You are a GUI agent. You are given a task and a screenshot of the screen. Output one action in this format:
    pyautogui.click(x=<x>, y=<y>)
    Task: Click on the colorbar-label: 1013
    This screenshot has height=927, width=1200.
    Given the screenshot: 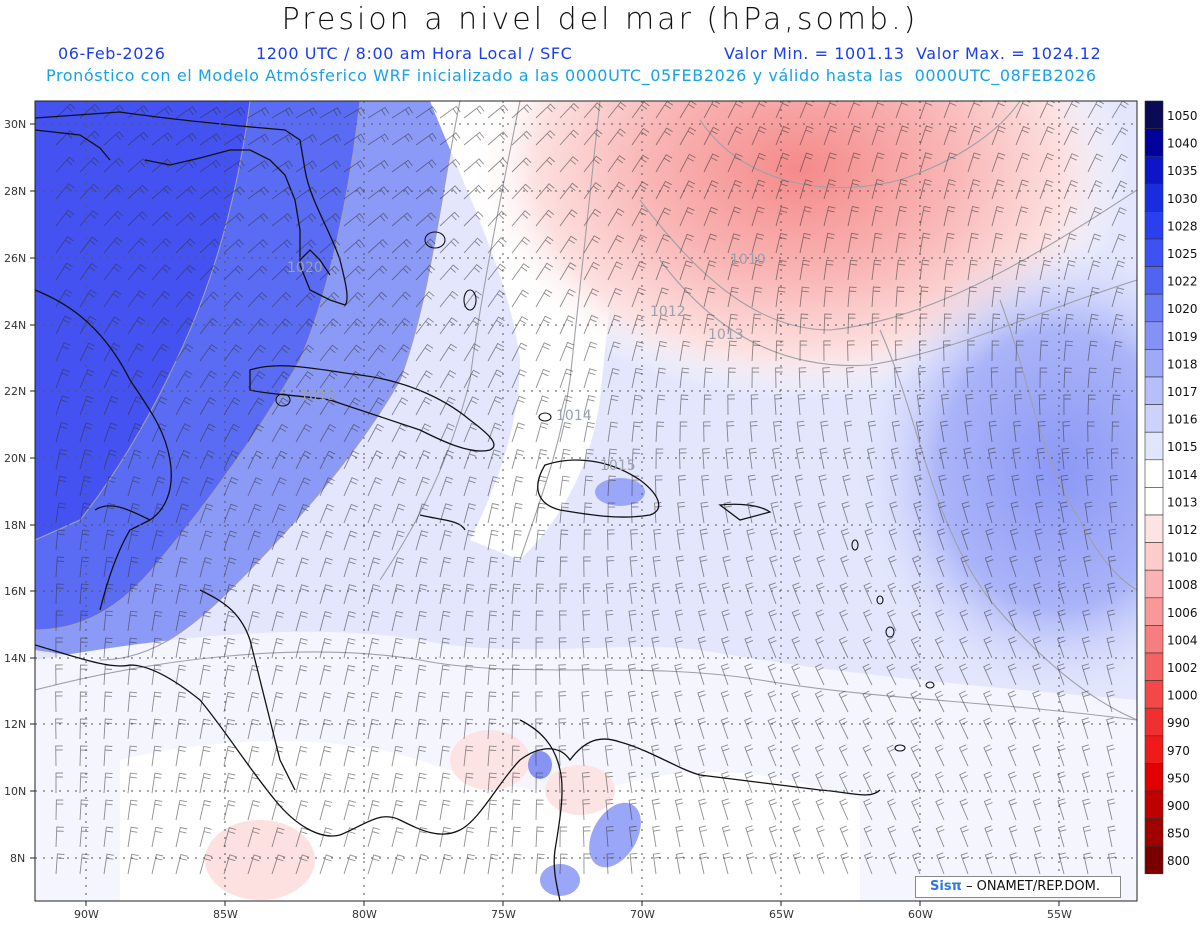 What is the action you would take?
    pyautogui.click(x=1182, y=502)
    